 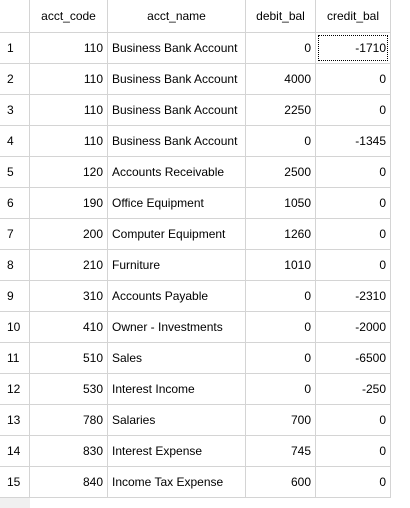 I want to click on table-row: 14 830 Interest Expense 745 0, so click(x=195, y=451).